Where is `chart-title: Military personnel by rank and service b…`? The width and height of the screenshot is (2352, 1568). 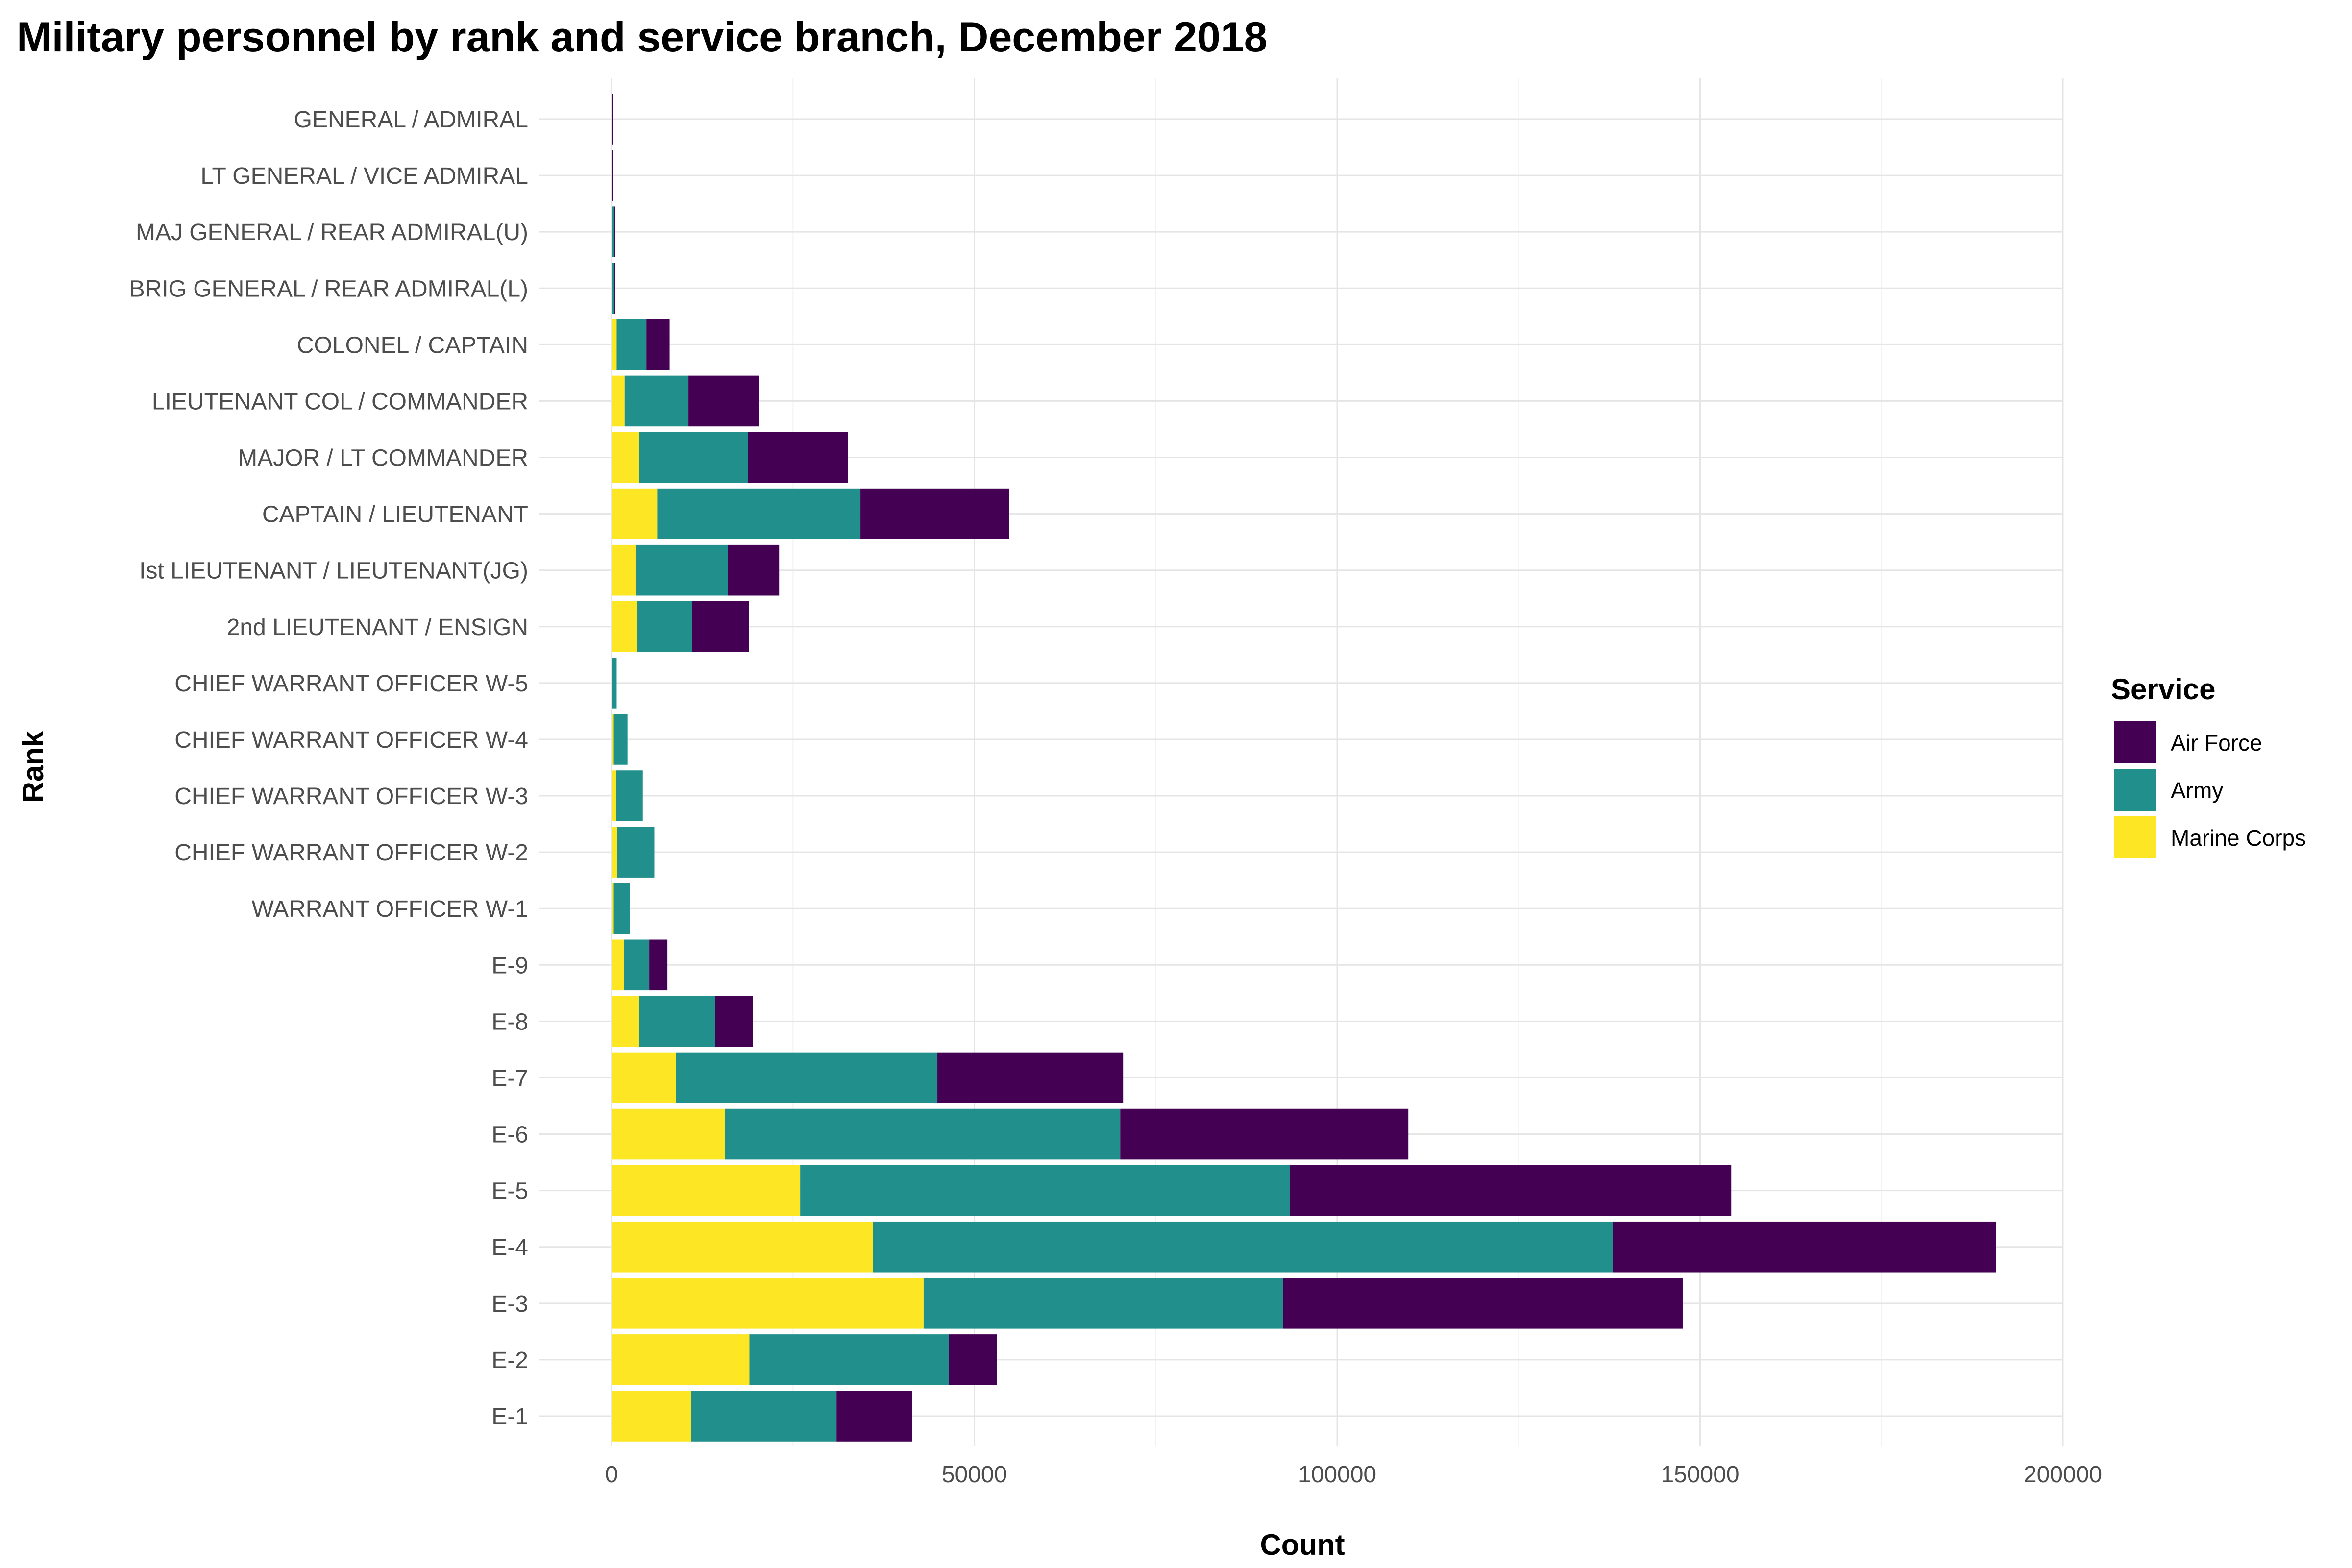
chart-title: Military personnel by rank and service b… is located at coordinates (642, 37).